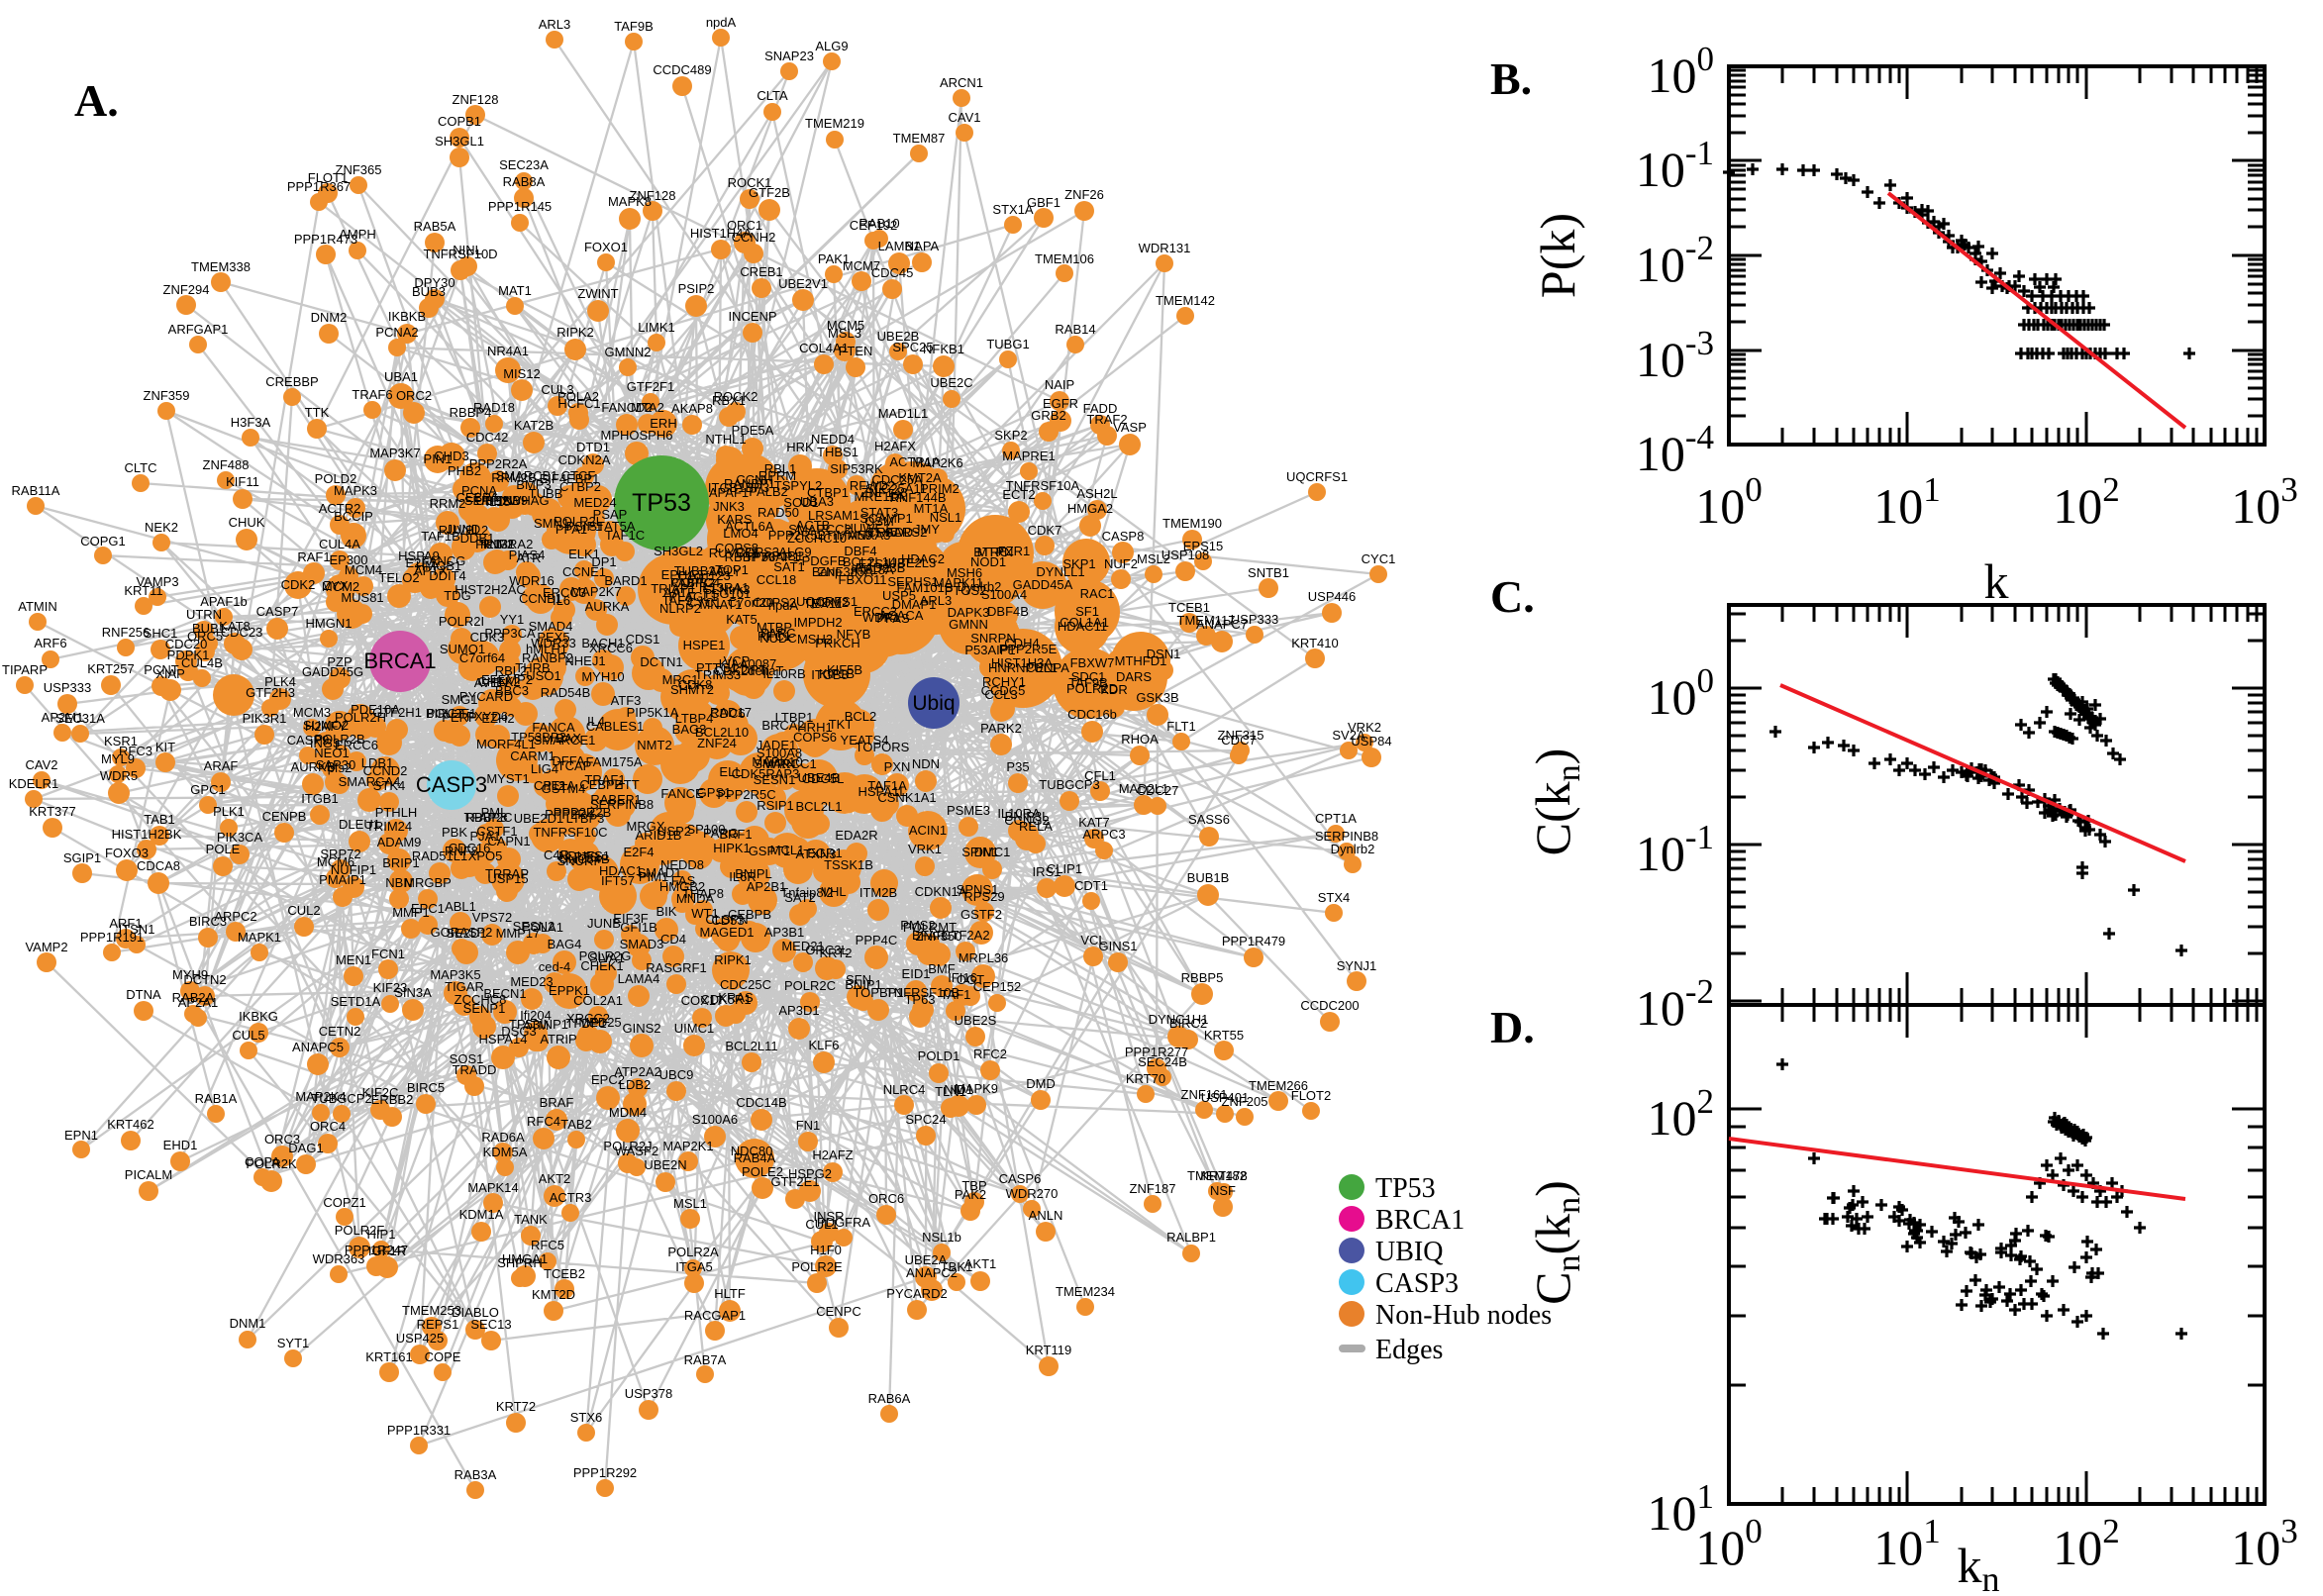 This screenshot has width=2323, height=1596. I want to click on svg-text: MNAT1, so click(721, 604).